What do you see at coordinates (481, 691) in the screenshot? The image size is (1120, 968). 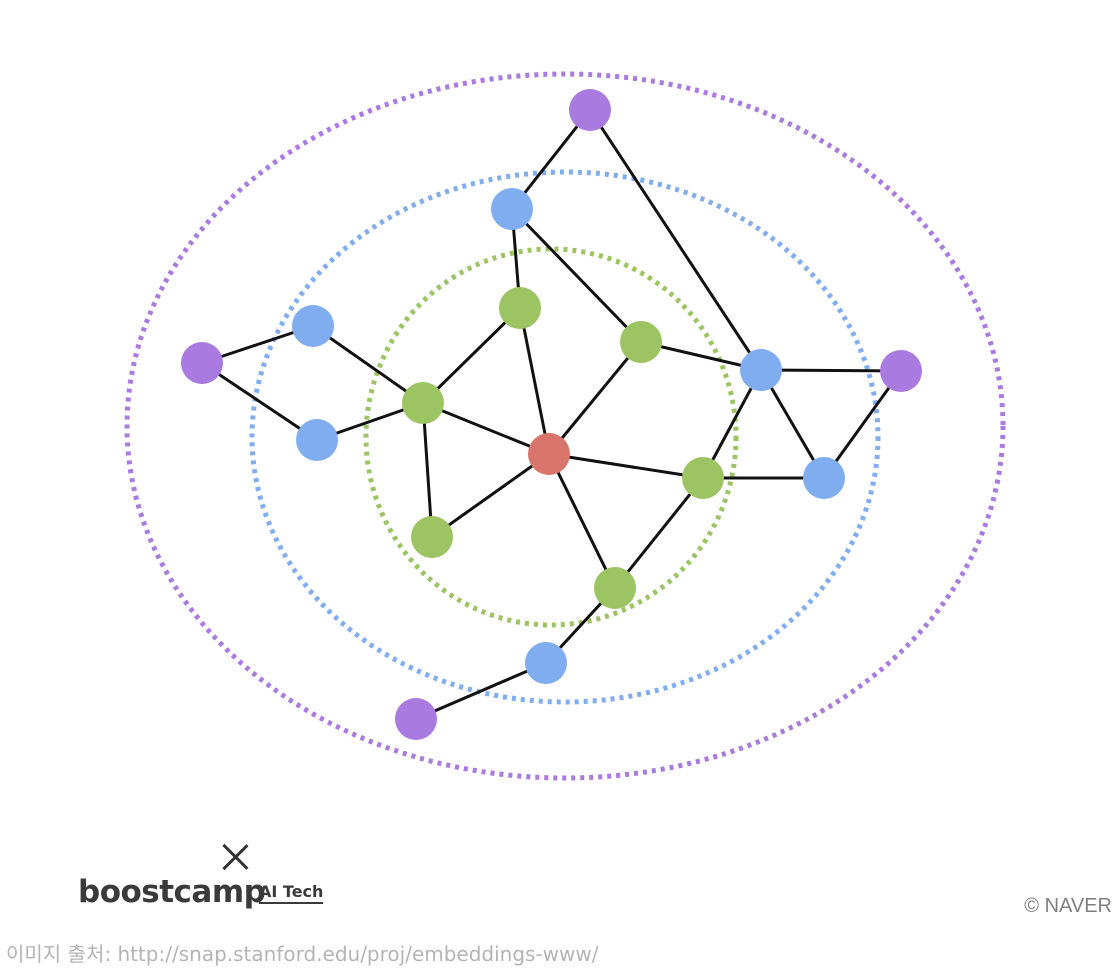 I see `edge-b6-p4` at bounding box center [481, 691].